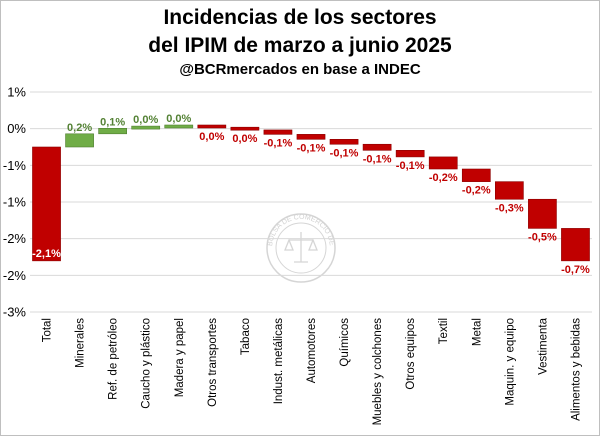 This screenshot has height=436, width=600. What do you see at coordinates (411, 354) in the screenshot?
I see `category-label: Otros equipos` at bounding box center [411, 354].